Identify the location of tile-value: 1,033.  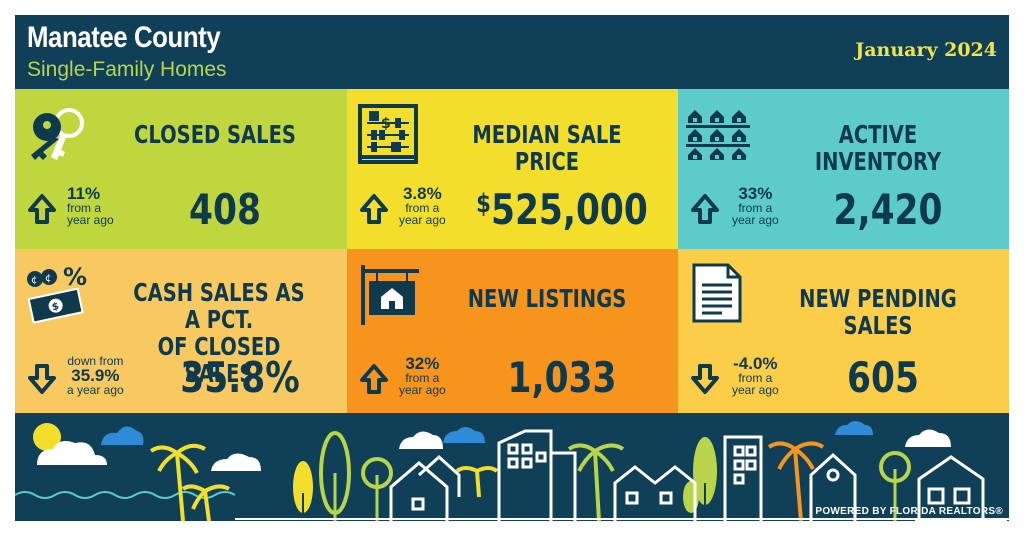
(562, 377).